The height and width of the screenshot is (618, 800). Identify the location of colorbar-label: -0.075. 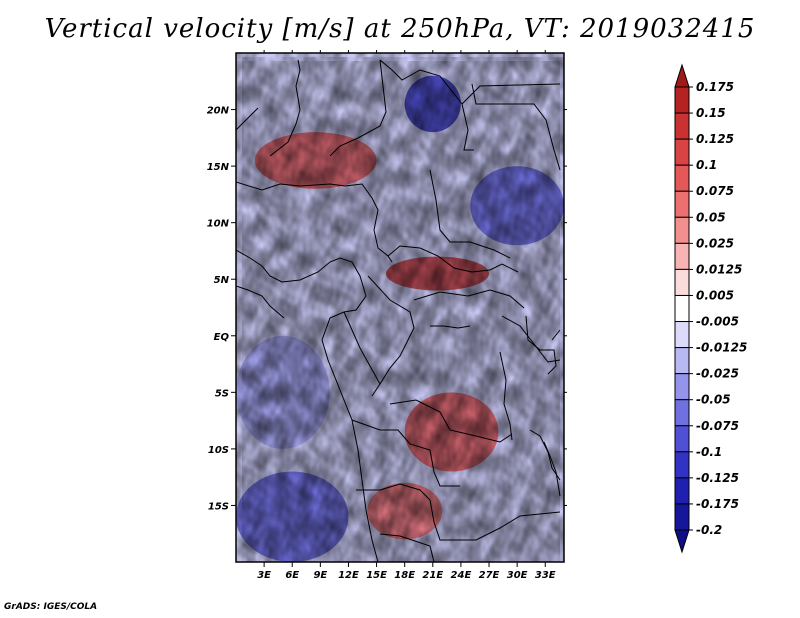
(717, 426).